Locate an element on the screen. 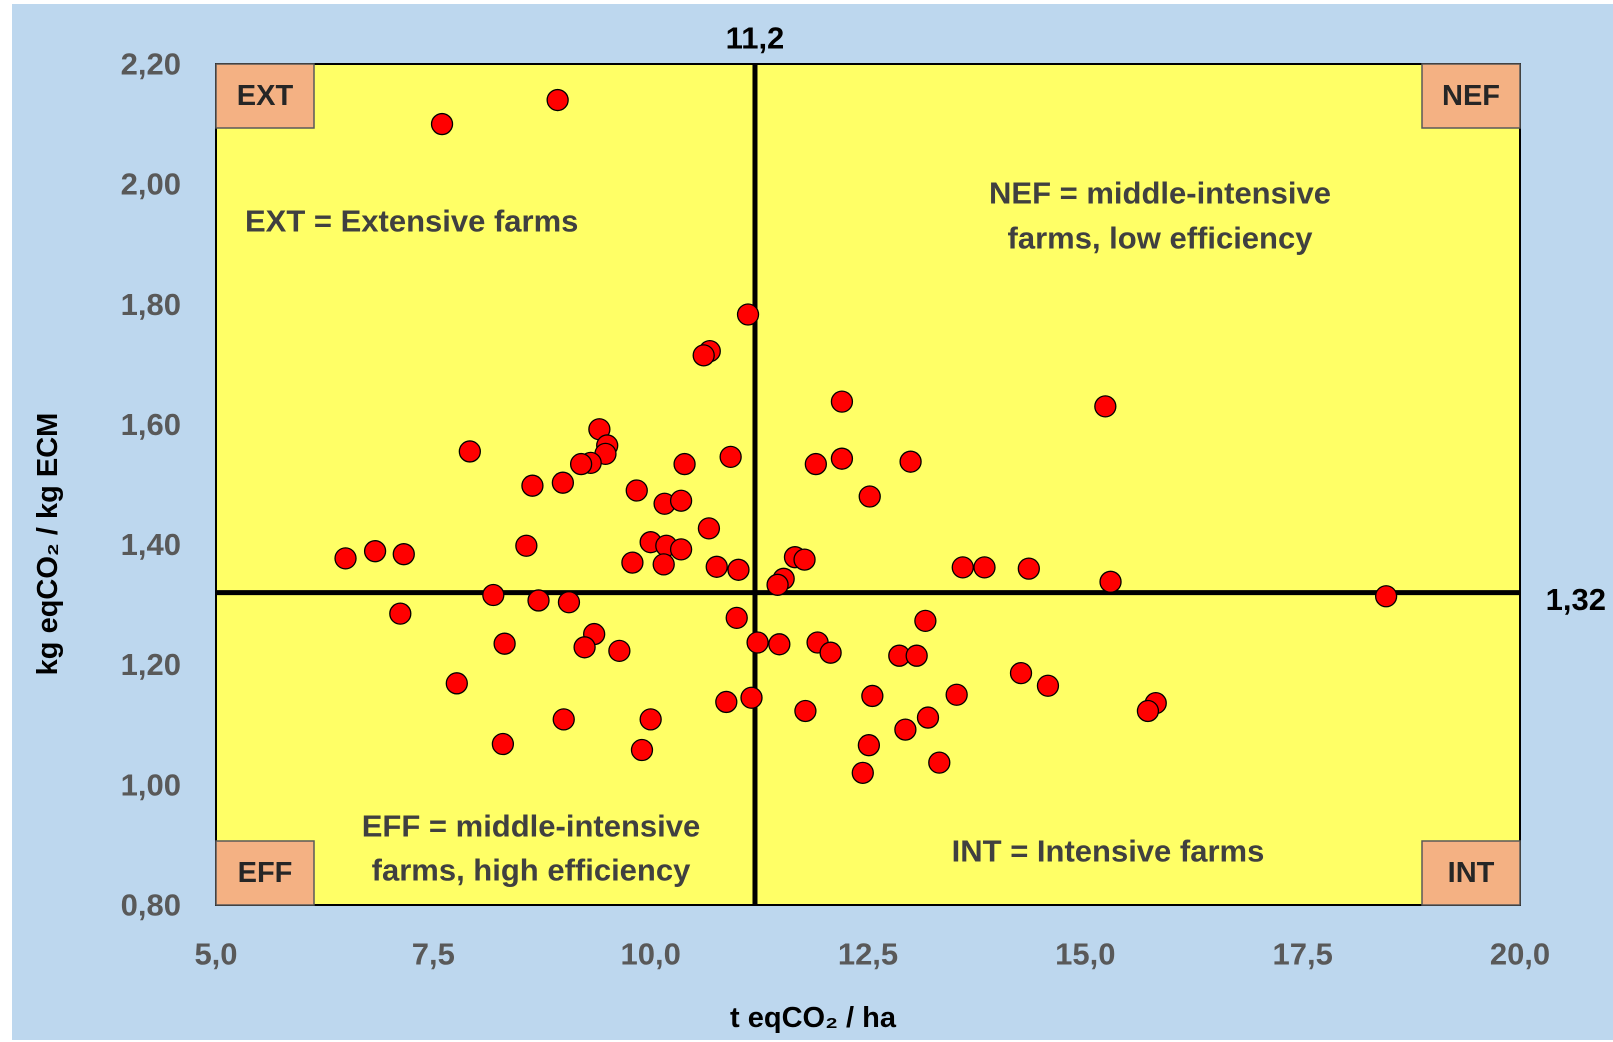 This screenshot has height=1042, width=1613. annotation-eff-line-2: farms, high efficiency is located at coordinates (531, 870).